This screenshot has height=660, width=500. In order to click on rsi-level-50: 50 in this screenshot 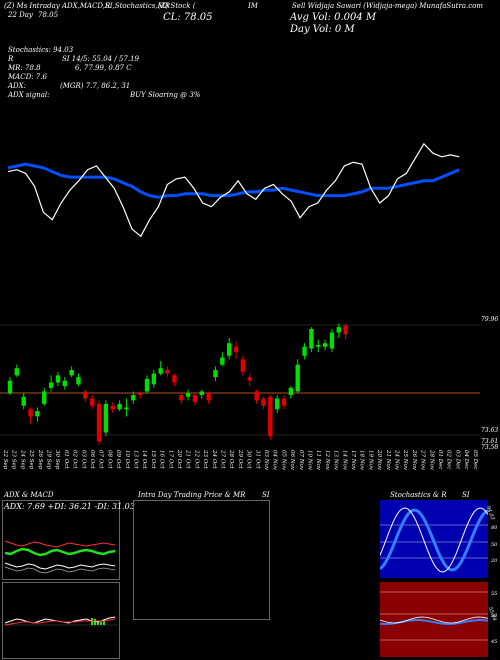, I will do `click(494, 616)`.